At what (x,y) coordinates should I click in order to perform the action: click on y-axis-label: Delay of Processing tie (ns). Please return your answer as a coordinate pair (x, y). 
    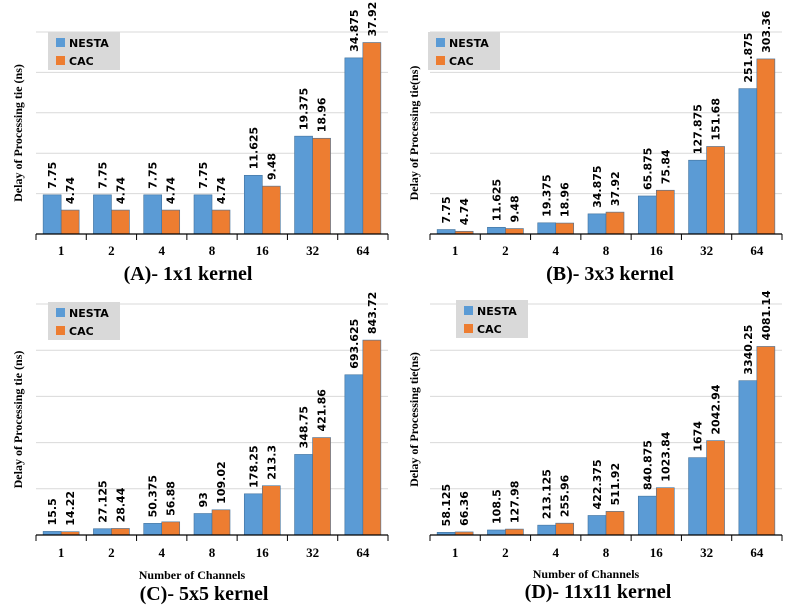
    Looking at the image, I should click on (18, 133).